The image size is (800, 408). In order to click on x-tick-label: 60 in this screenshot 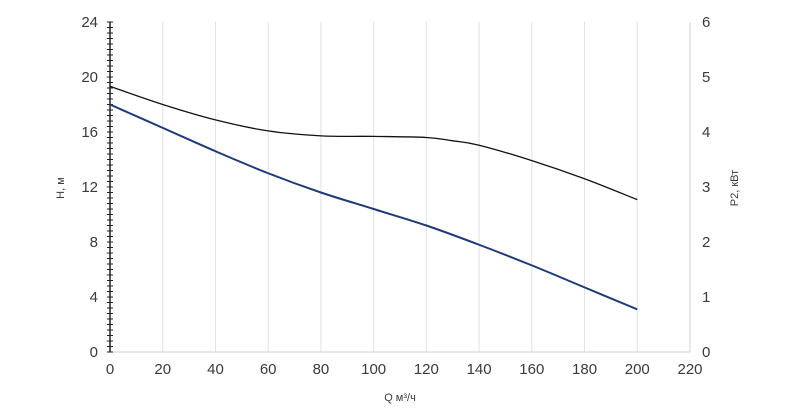, I will do `click(268, 369)`.